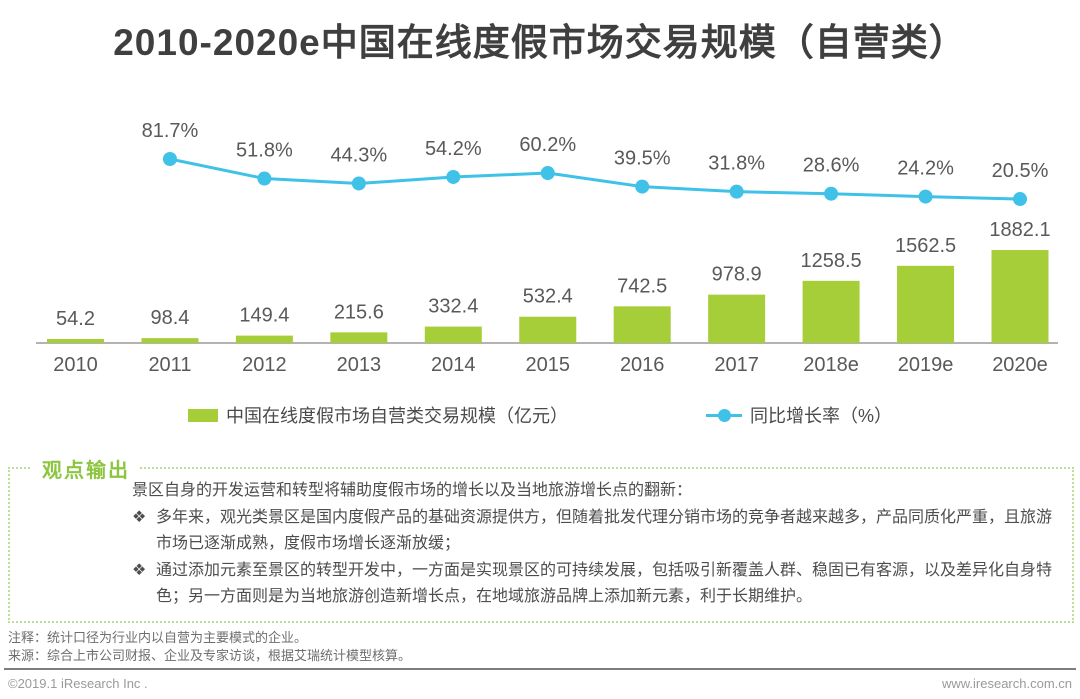  I want to click on x-tick-label: 2016, so click(642, 365).